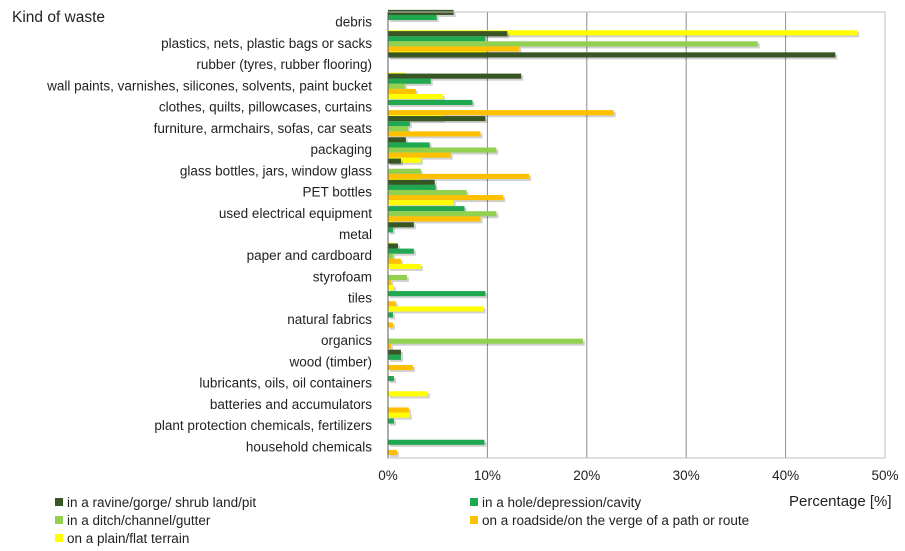 The image size is (905, 551). What do you see at coordinates (785, 475) in the screenshot?
I see `x-tick-label: 40%` at bounding box center [785, 475].